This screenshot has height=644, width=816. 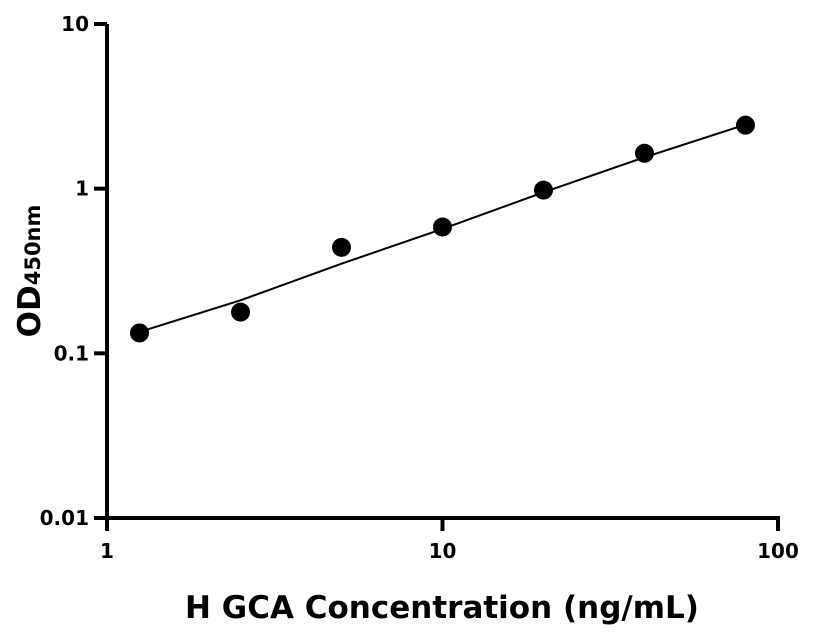 I want to click on y-tick-label: 0.1, so click(x=71, y=353).